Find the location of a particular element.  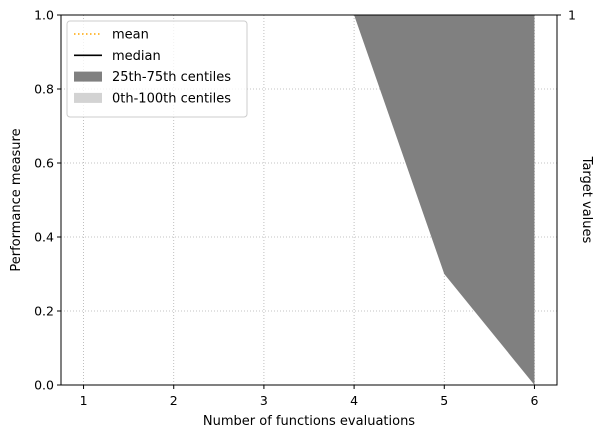

legend-entry: 0th-100th centiles is located at coordinates (152, 98).